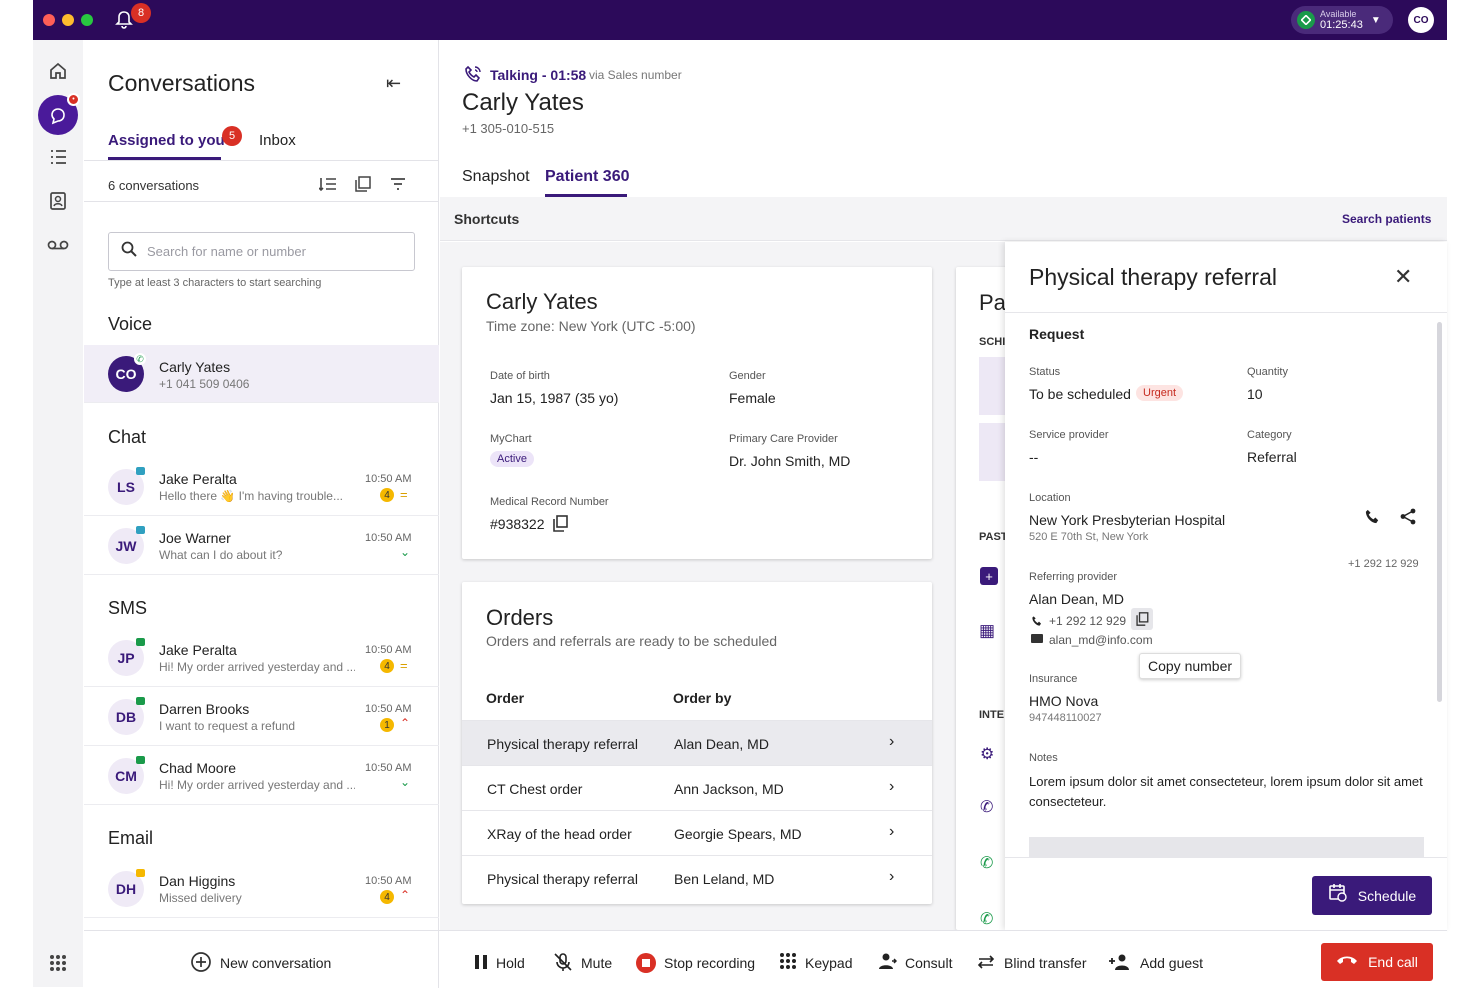 This screenshot has width=1480, height=988. What do you see at coordinates (752, 398) in the screenshot?
I see `gender-value: Female` at bounding box center [752, 398].